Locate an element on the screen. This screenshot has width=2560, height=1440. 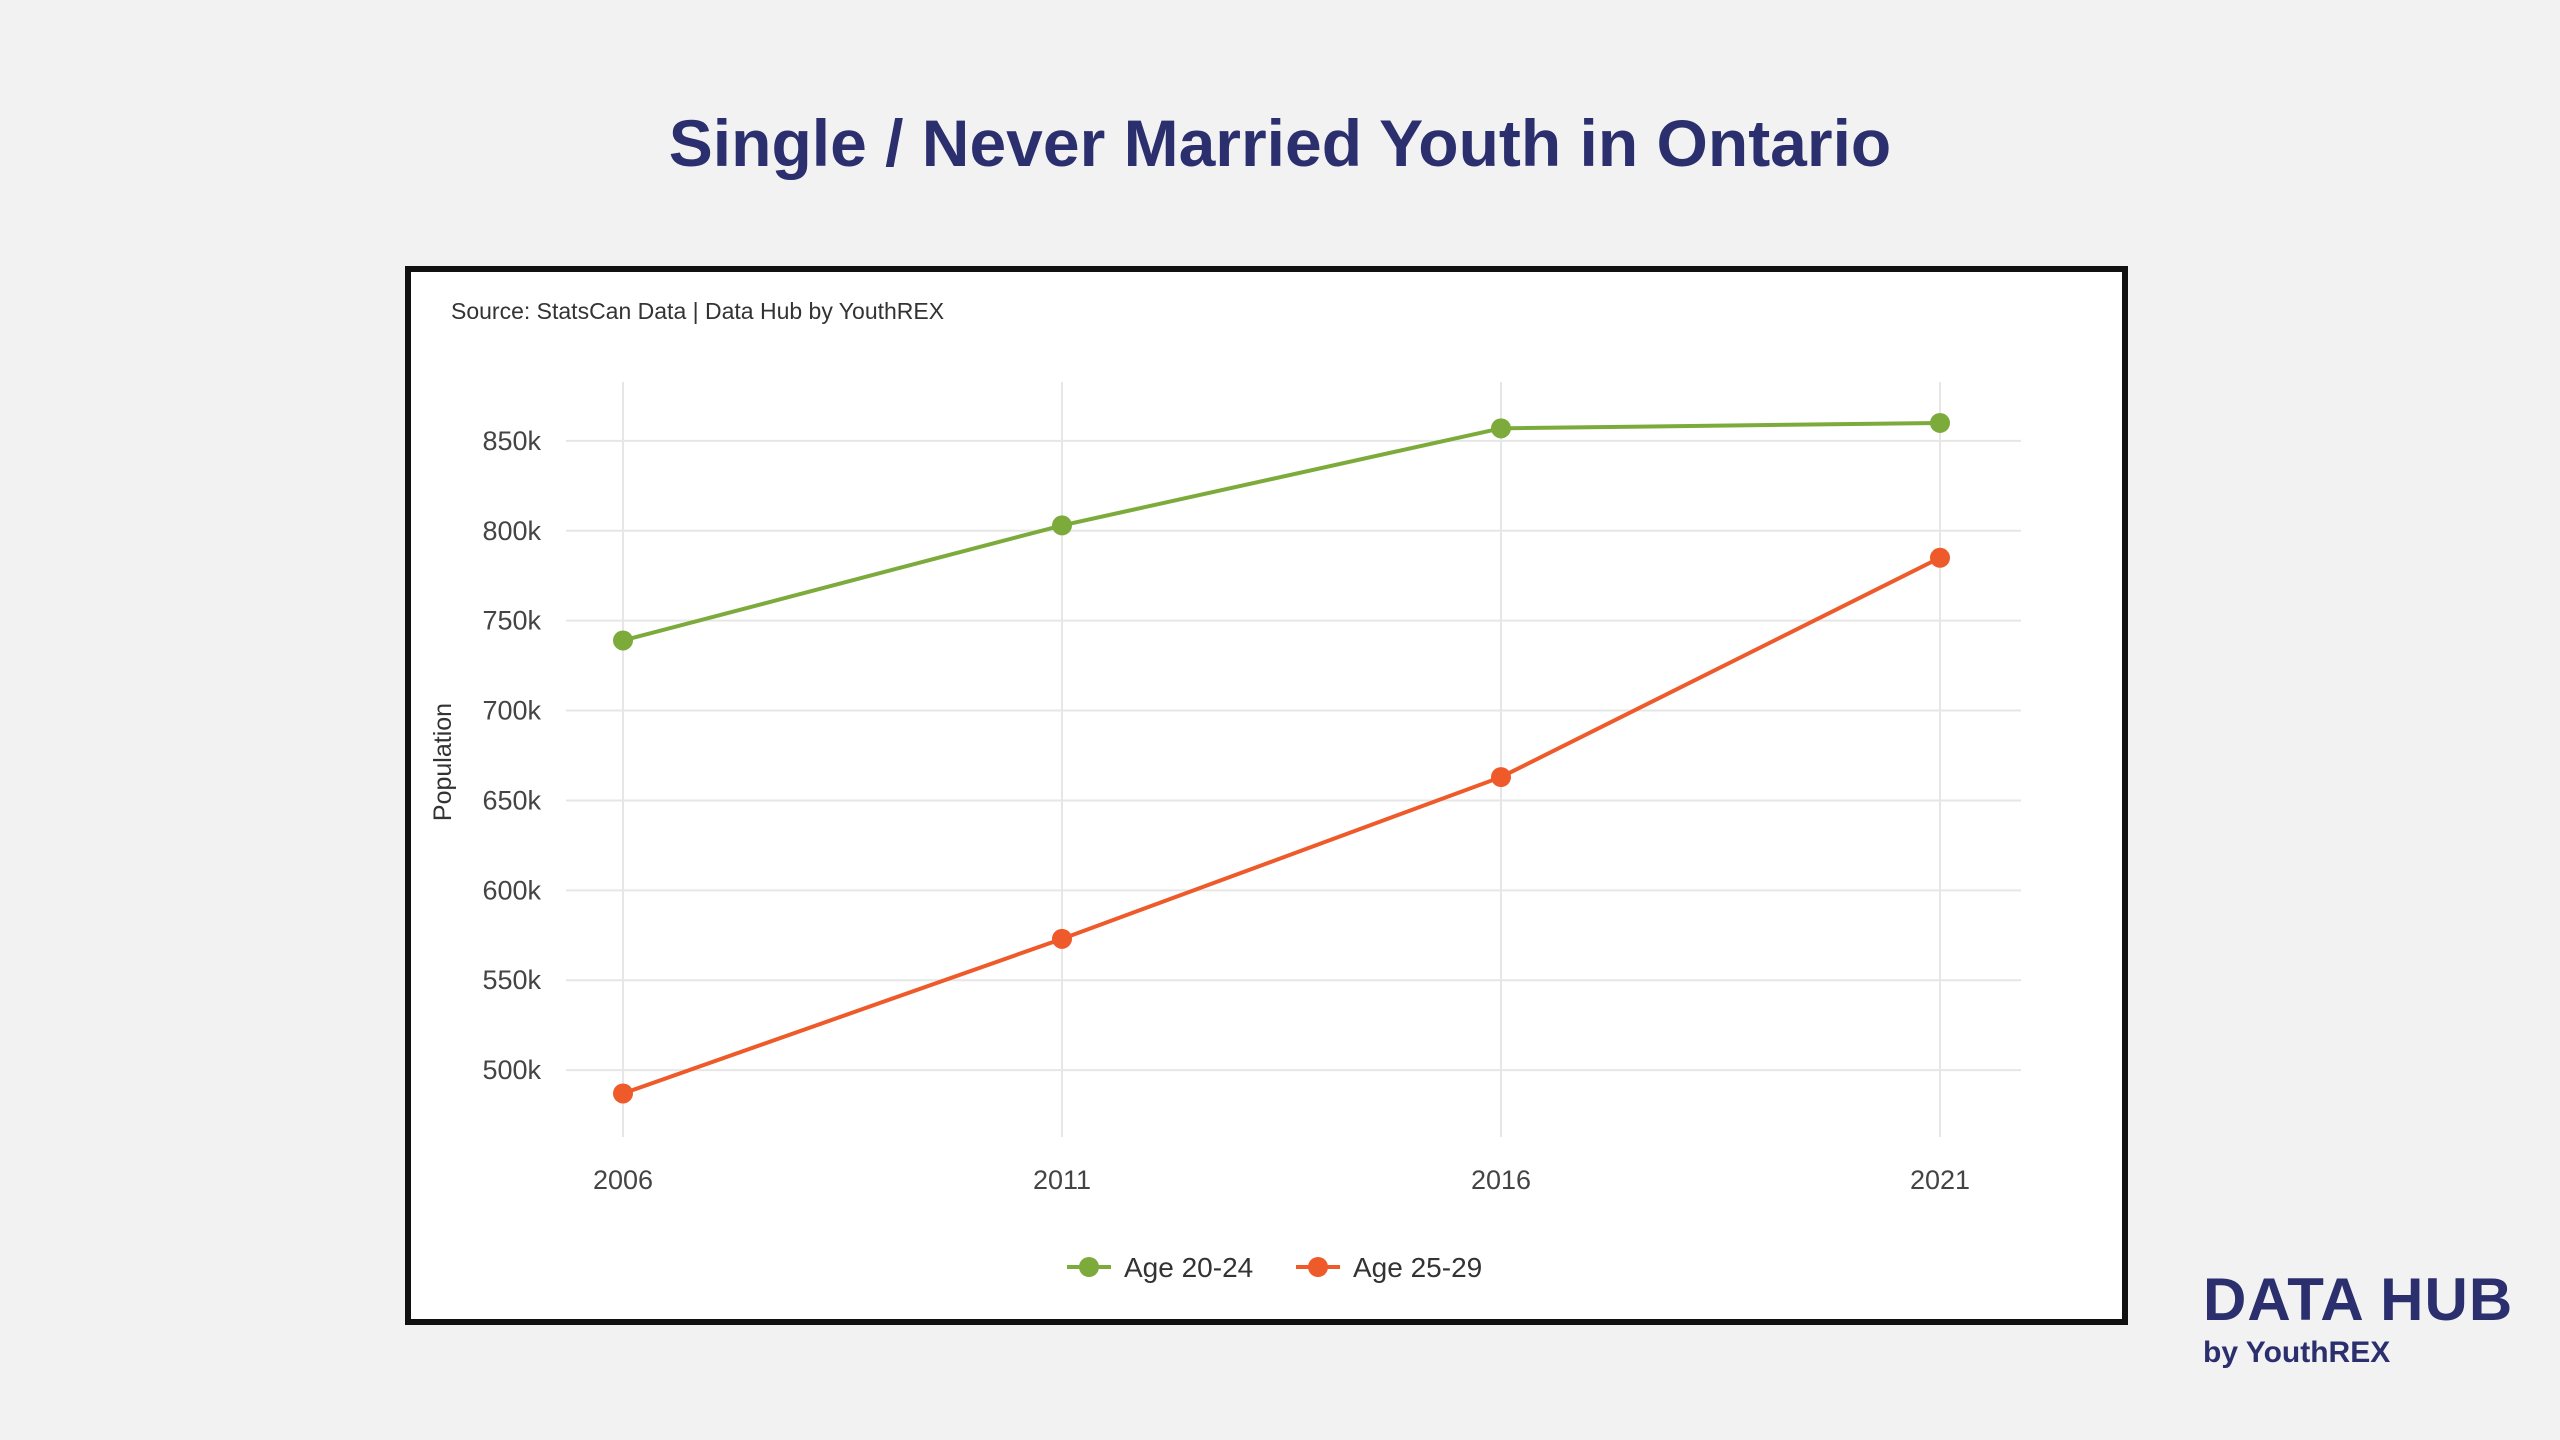
x-tick-label: 2011 is located at coordinates (1062, 1180).